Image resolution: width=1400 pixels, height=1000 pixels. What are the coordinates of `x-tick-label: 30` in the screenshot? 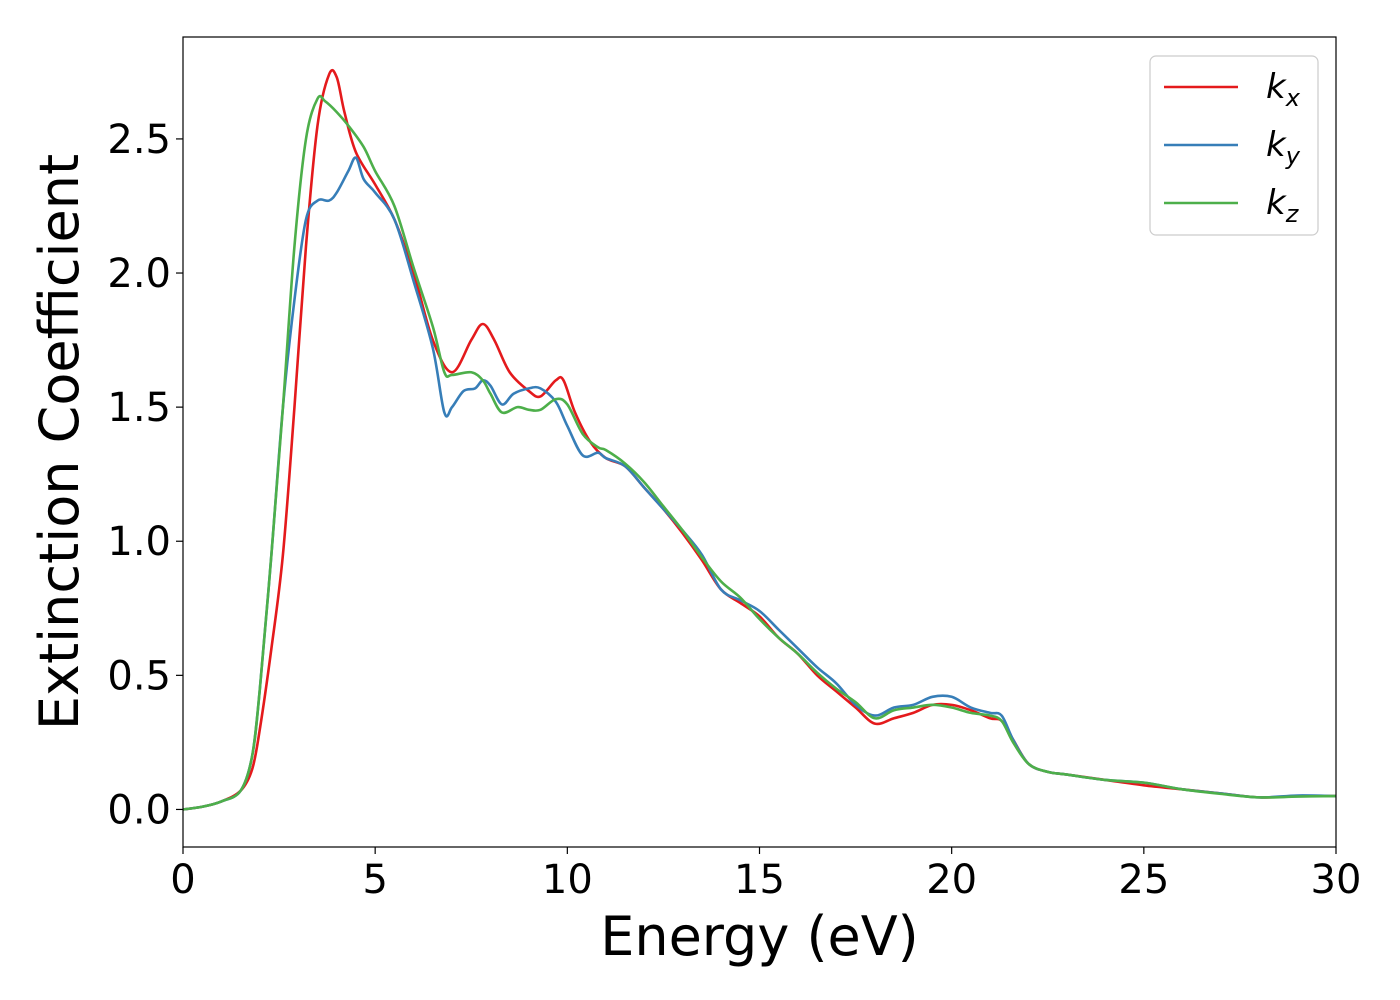 It's located at (1336, 880).